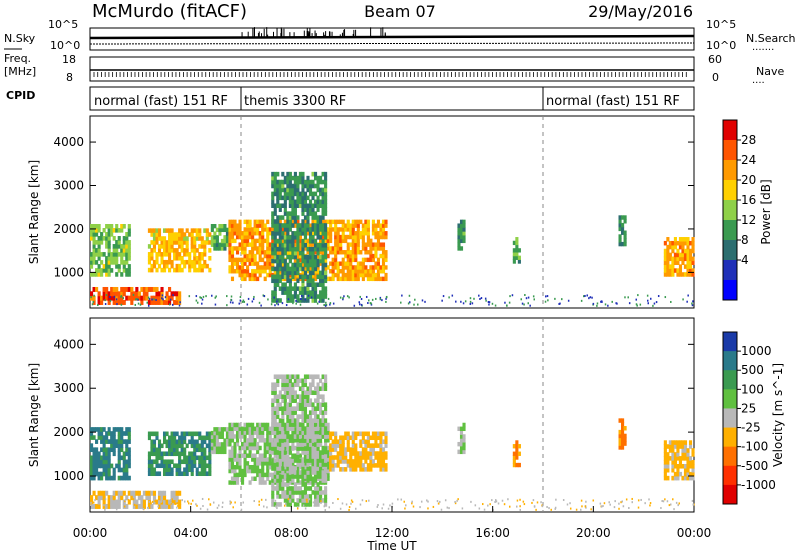  What do you see at coordinates (730, 210) in the screenshot?
I see `colorbar-swatch` at bounding box center [730, 210].